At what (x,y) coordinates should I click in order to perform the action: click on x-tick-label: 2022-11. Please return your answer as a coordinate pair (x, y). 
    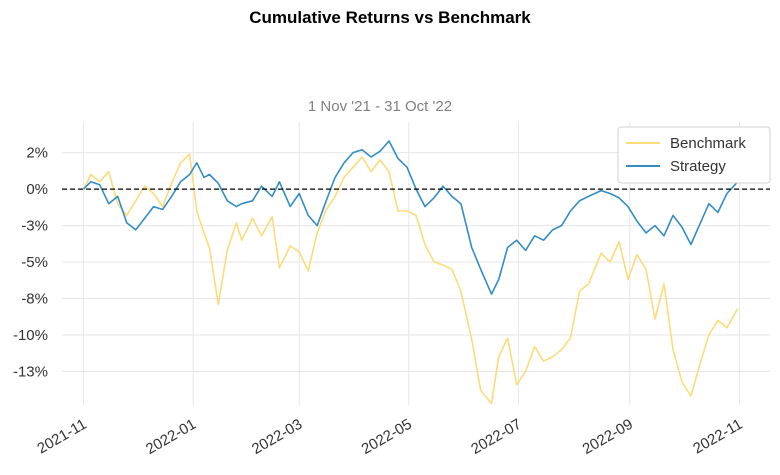
    Looking at the image, I should click on (717, 437).